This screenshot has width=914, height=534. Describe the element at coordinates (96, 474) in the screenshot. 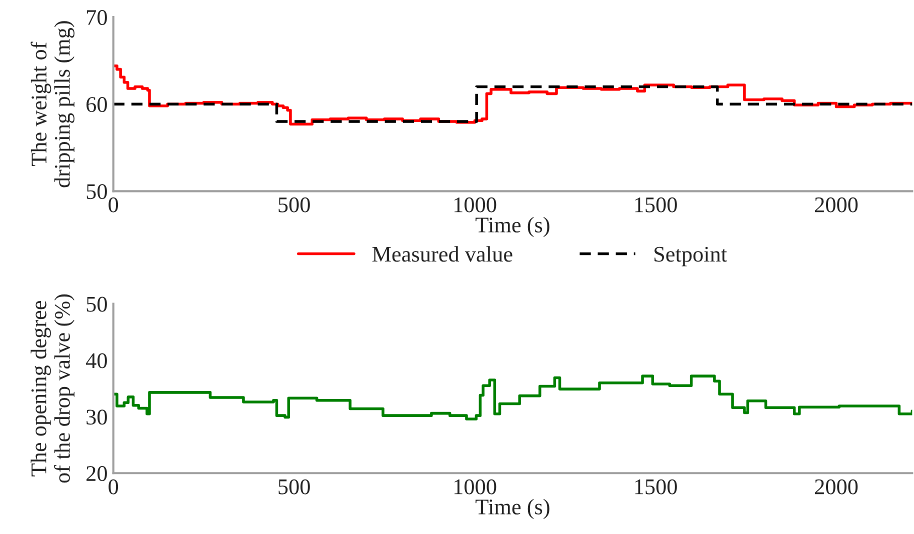

I see `y-tick-label: 20` at that location.